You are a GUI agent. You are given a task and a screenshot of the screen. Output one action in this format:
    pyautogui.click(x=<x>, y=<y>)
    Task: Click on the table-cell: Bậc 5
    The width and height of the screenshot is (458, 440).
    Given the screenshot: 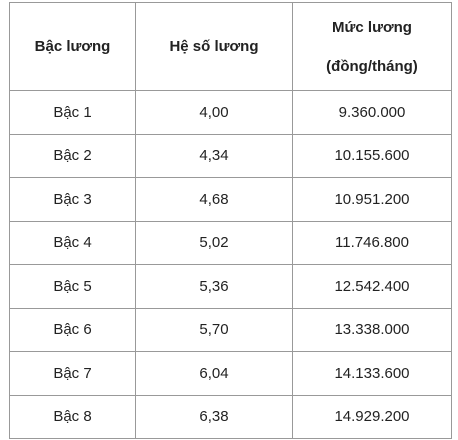 What is the action you would take?
    pyautogui.click(x=72, y=286)
    